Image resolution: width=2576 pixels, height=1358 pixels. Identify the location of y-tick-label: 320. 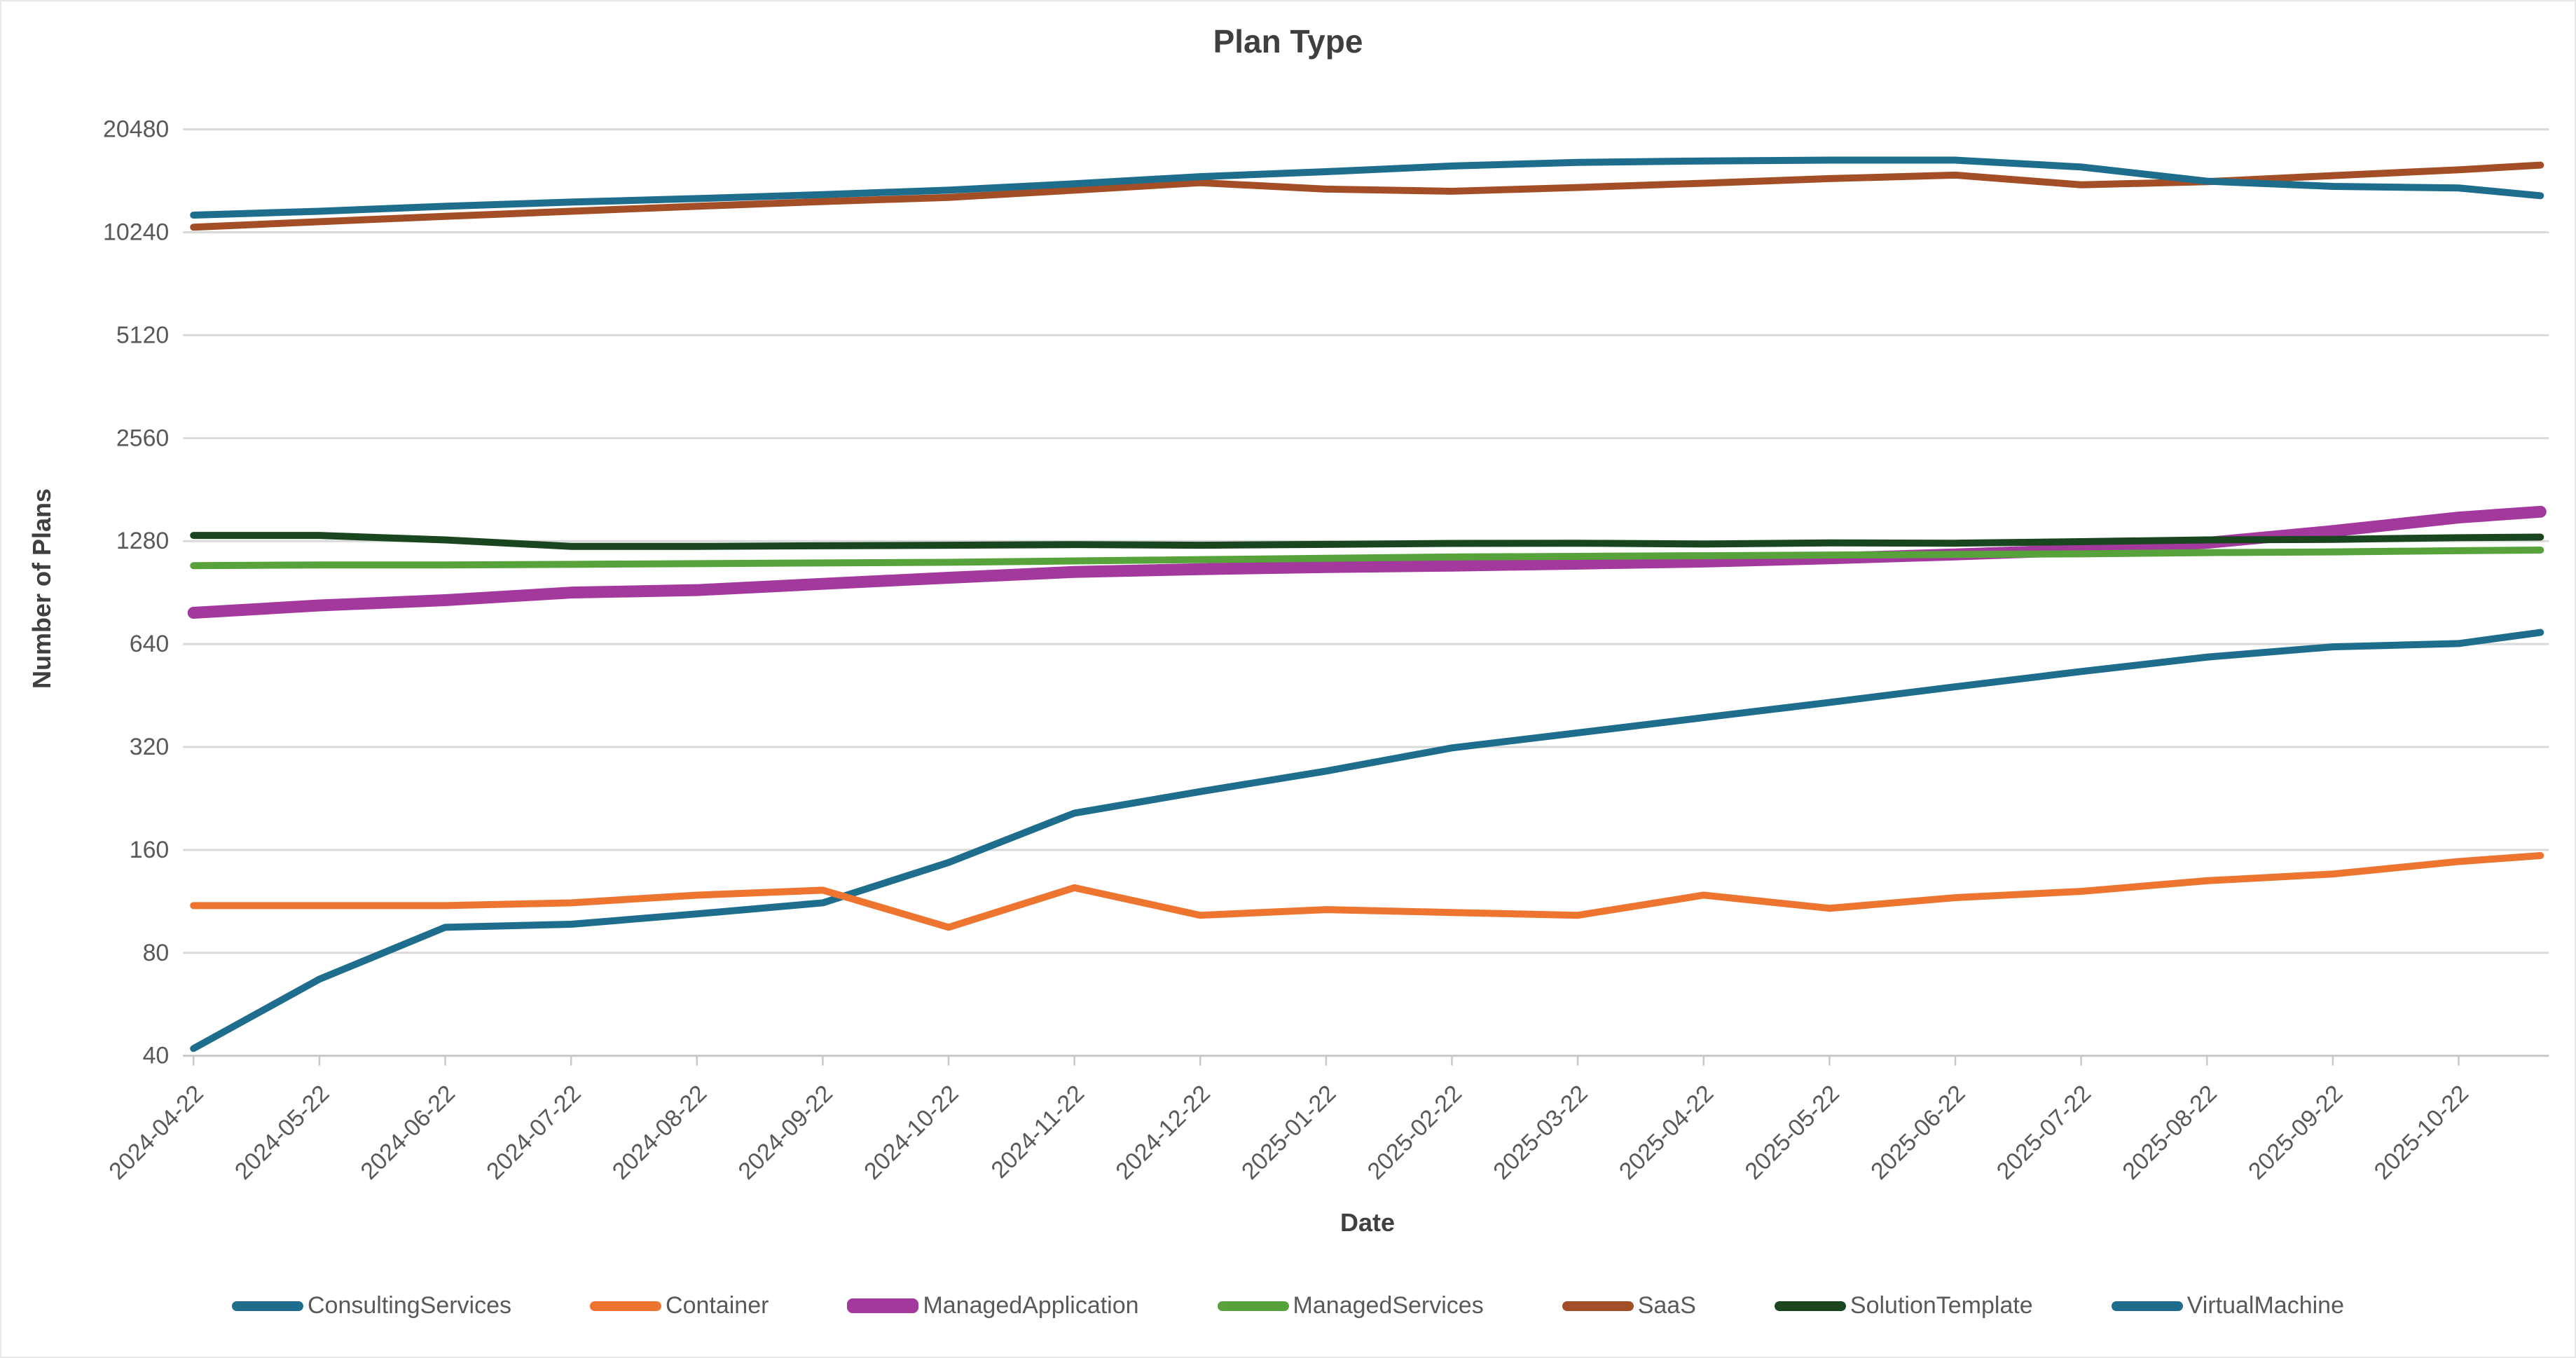
(150, 747).